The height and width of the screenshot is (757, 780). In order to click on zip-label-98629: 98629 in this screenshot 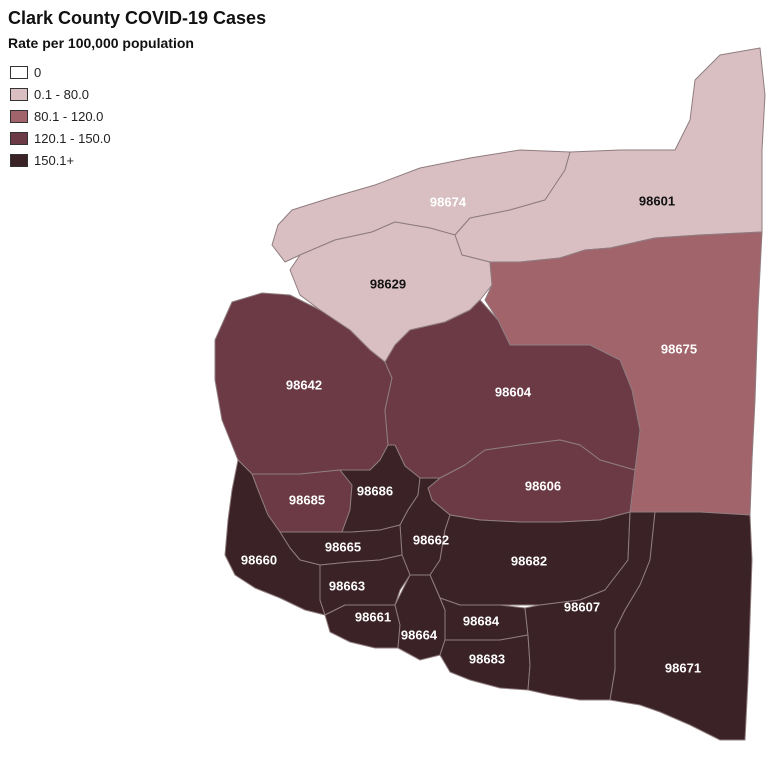, I will do `click(388, 283)`.